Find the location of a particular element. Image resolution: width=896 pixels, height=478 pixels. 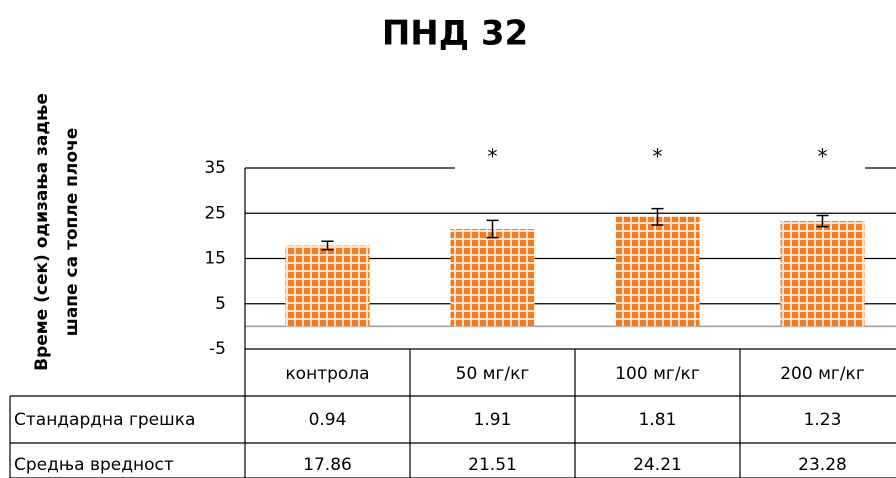

table-cell: 1.81 is located at coordinates (658, 420).